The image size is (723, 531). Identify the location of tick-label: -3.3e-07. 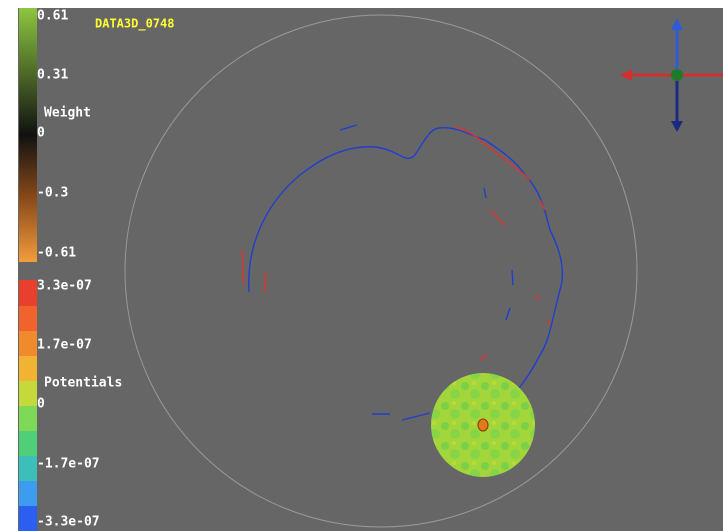
(68, 522).